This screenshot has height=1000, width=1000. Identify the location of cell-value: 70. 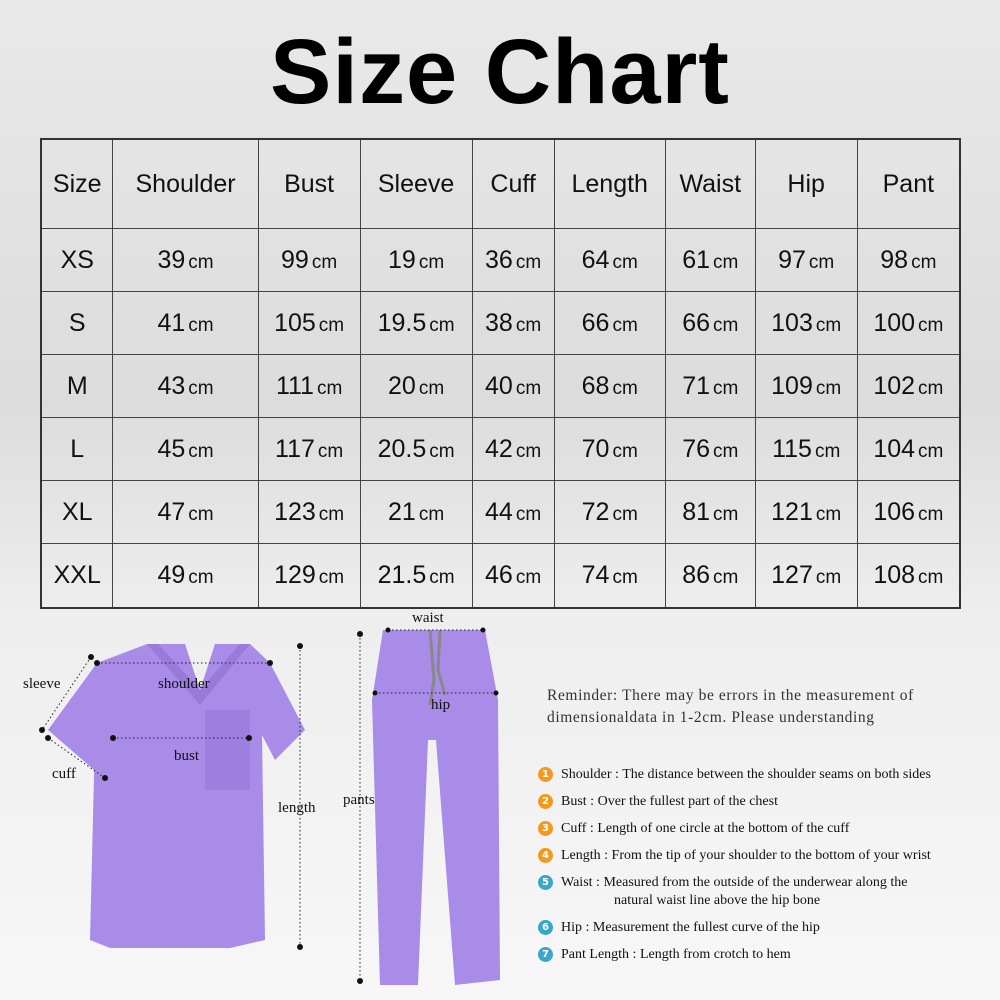
(595, 448).